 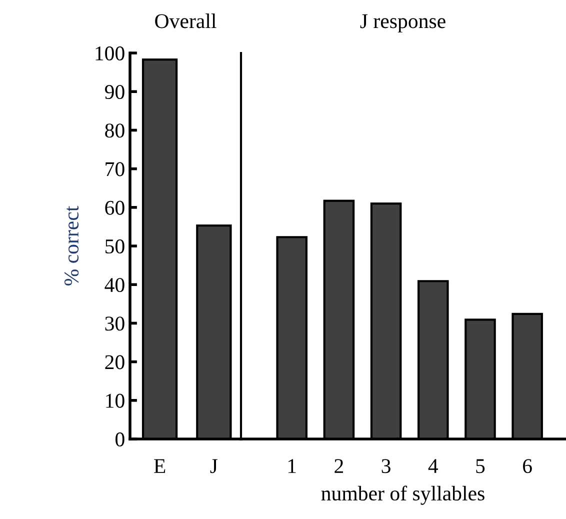 What do you see at coordinates (120, 439) in the screenshot?
I see `y-tick-label: 0` at bounding box center [120, 439].